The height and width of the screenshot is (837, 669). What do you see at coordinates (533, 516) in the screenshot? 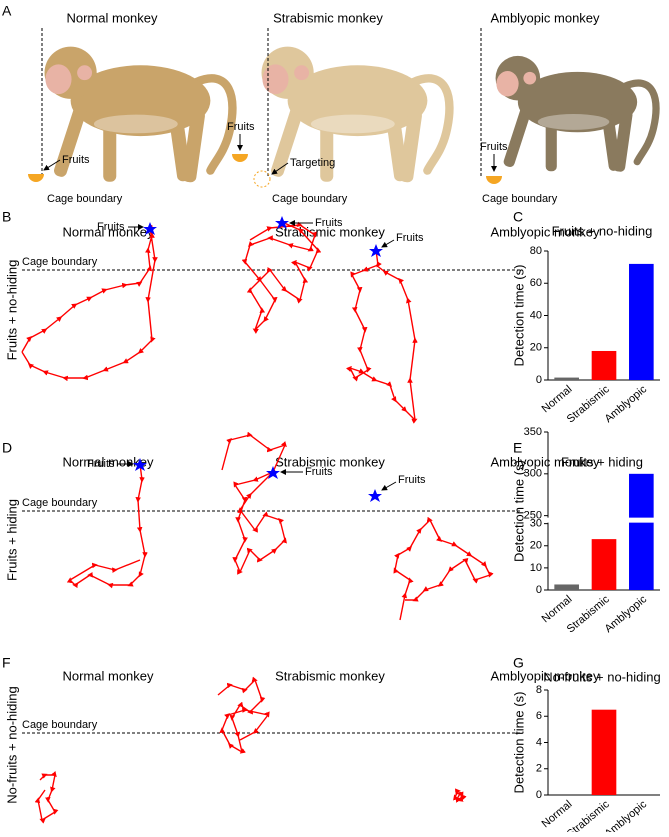
I see `y-tick-label: 250` at bounding box center [533, 516].